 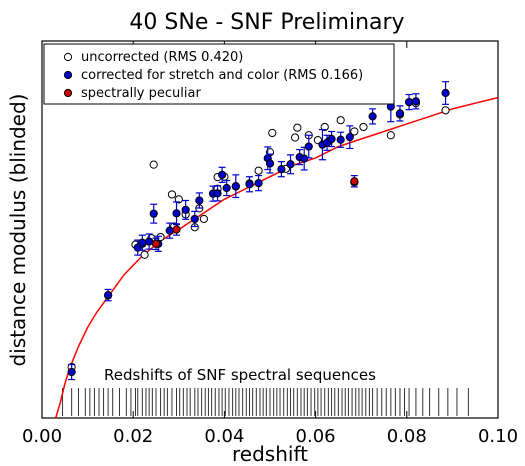 What do you see at coordinates (270, 454) in the screenshot?
I see `x-axis-label: redshift` at bounding box center [270, 454].